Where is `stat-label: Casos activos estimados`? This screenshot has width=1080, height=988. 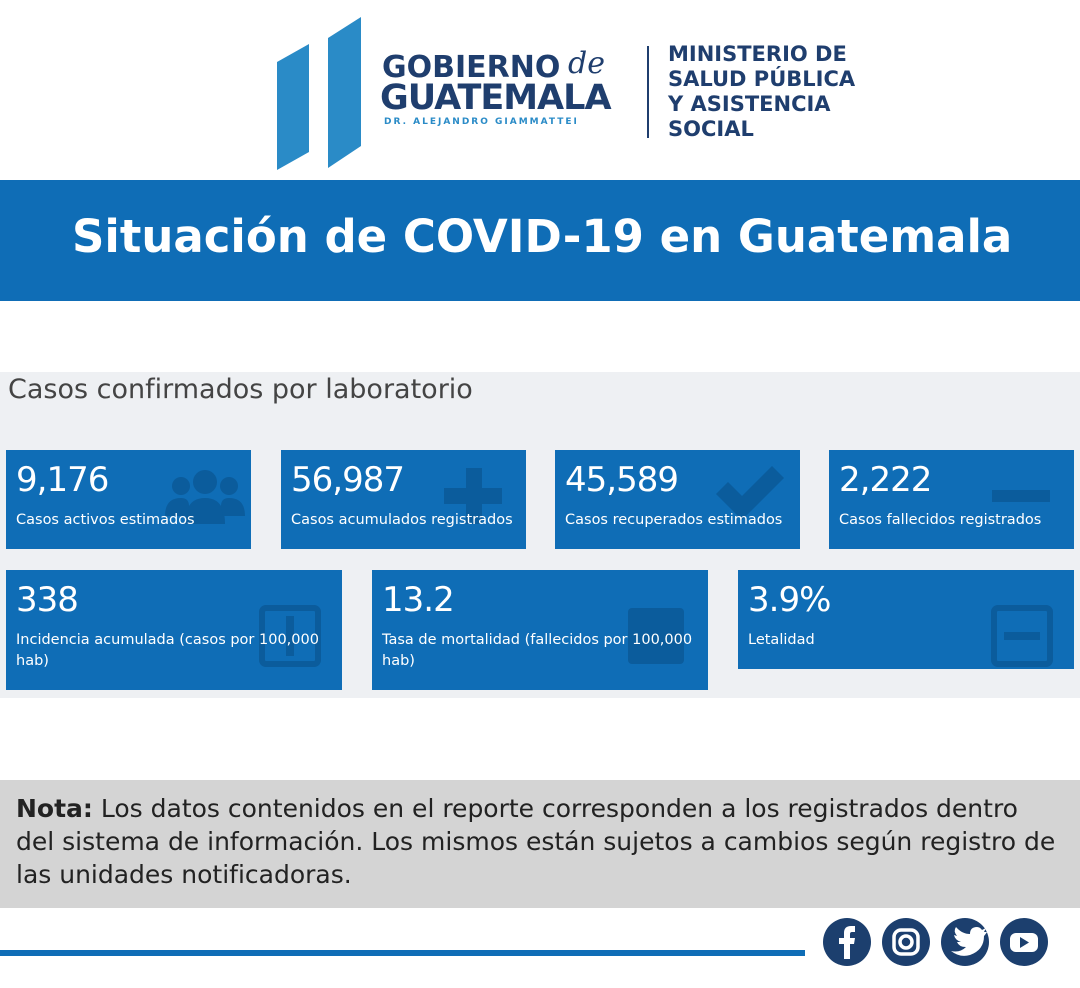
stat-label: Casos activos estimados is located at coordinates (105, 520).